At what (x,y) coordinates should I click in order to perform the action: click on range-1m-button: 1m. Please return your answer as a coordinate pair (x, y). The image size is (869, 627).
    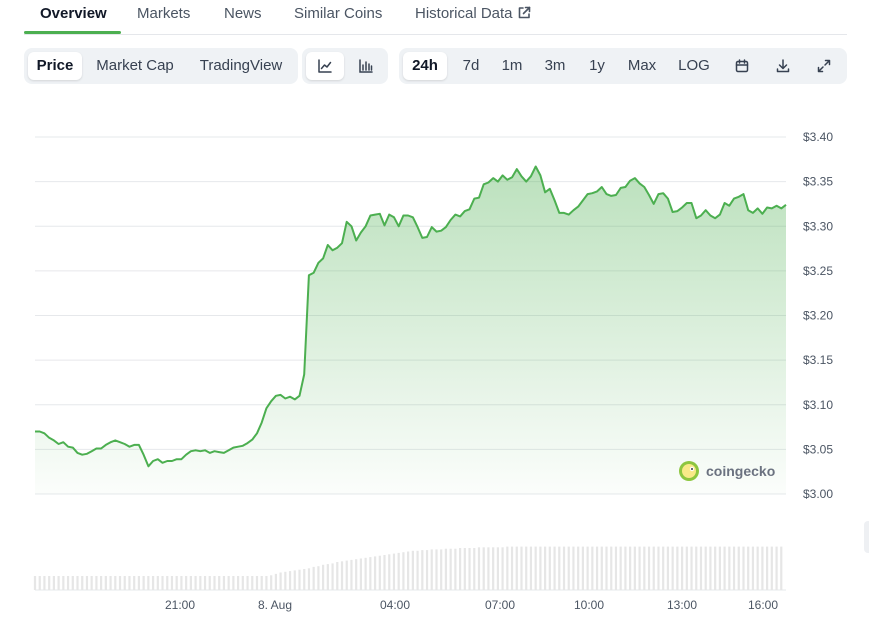
    Looking at the image, I should click on (512, 65).